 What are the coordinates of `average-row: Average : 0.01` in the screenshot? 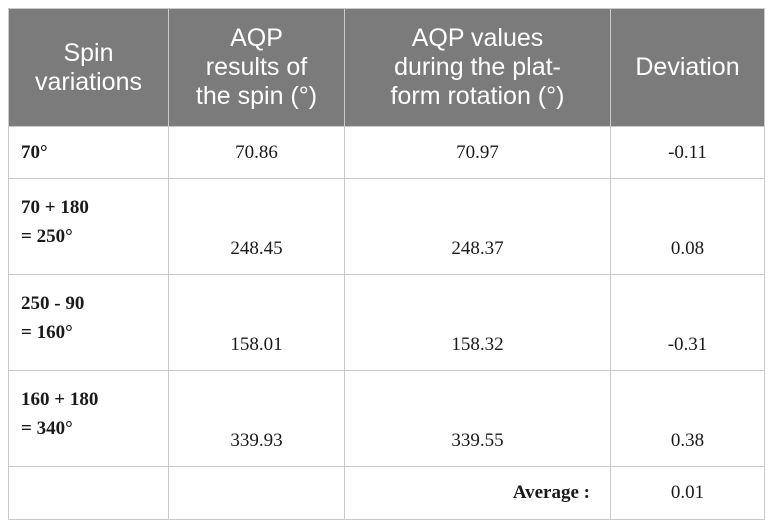 It's located at (386, 493).